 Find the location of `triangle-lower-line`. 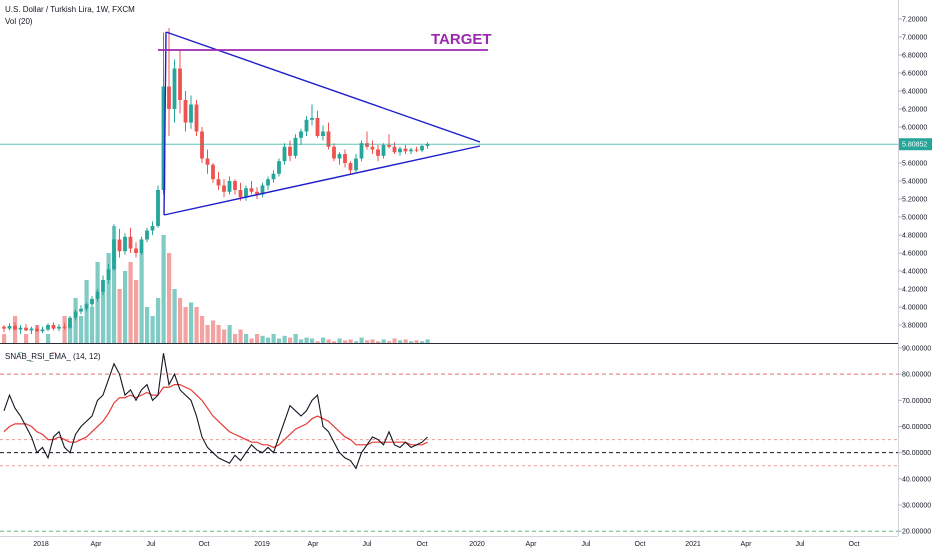

triangle-lower-line is located at coordinates (322, 180).